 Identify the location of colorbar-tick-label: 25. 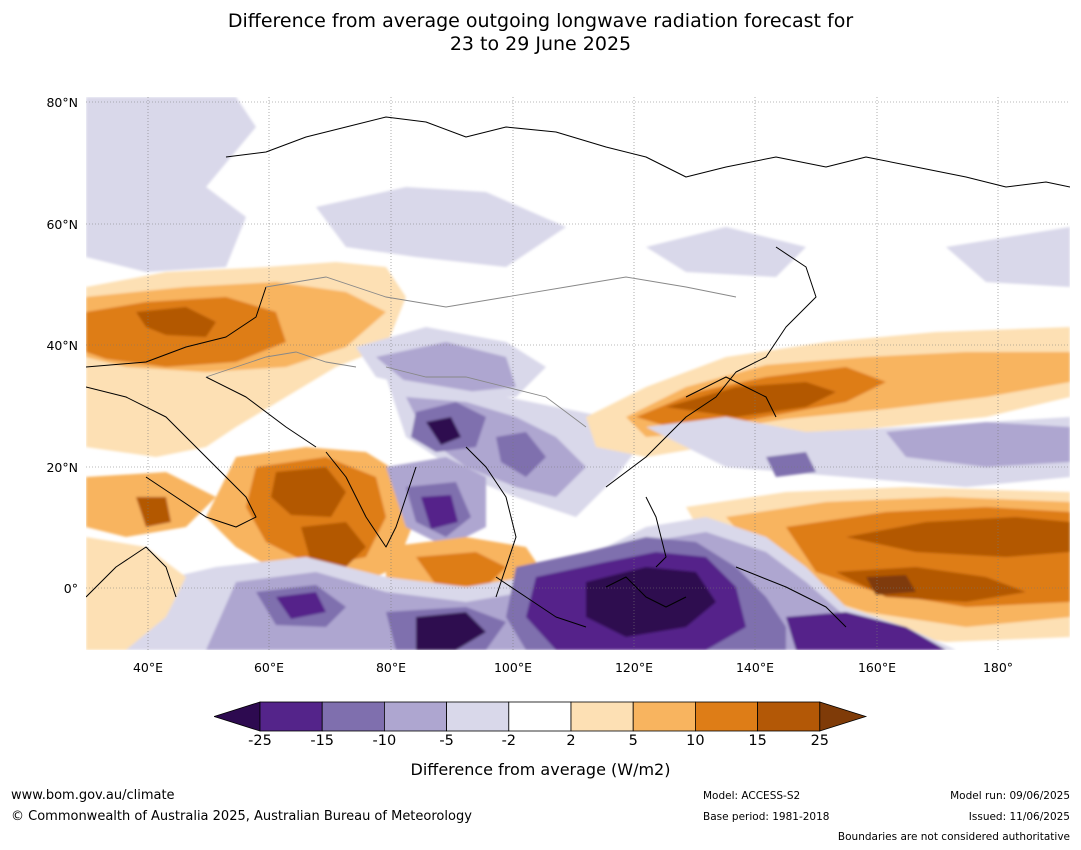
(820, 741).